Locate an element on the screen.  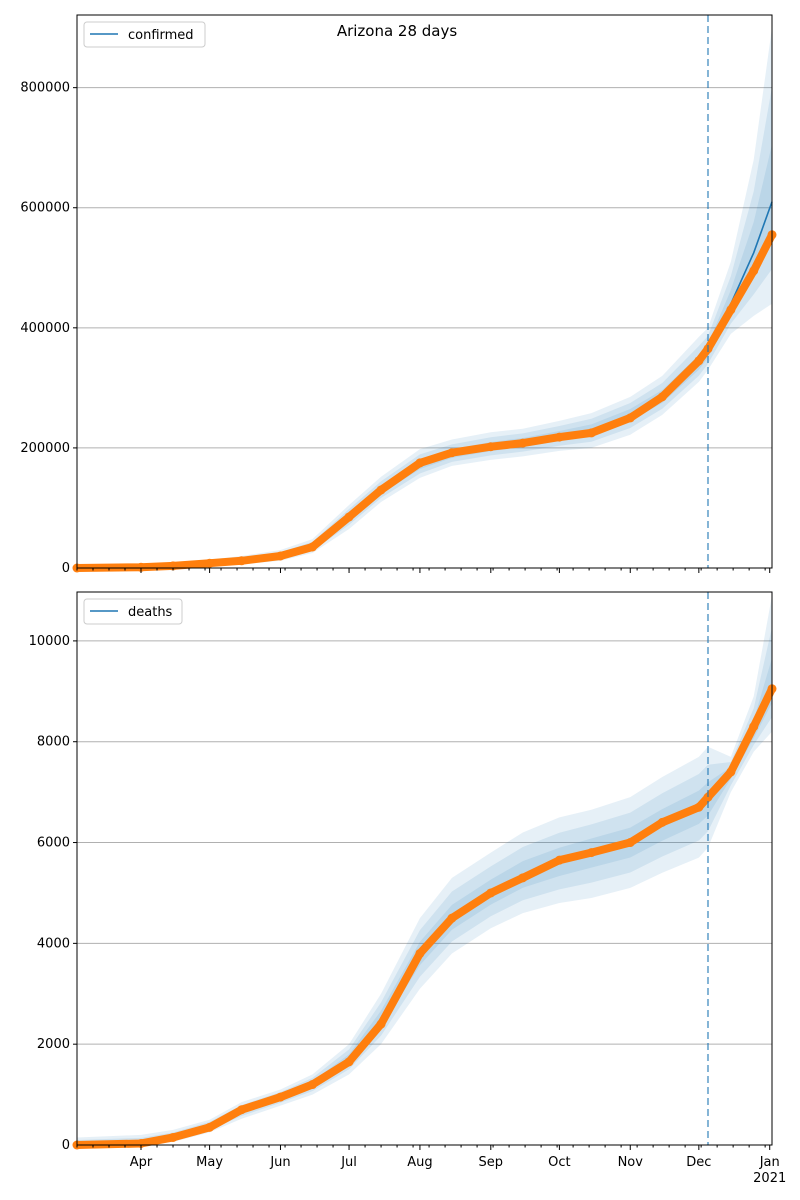
y-tick-label: 4000 is located at coordinates (53, 943).